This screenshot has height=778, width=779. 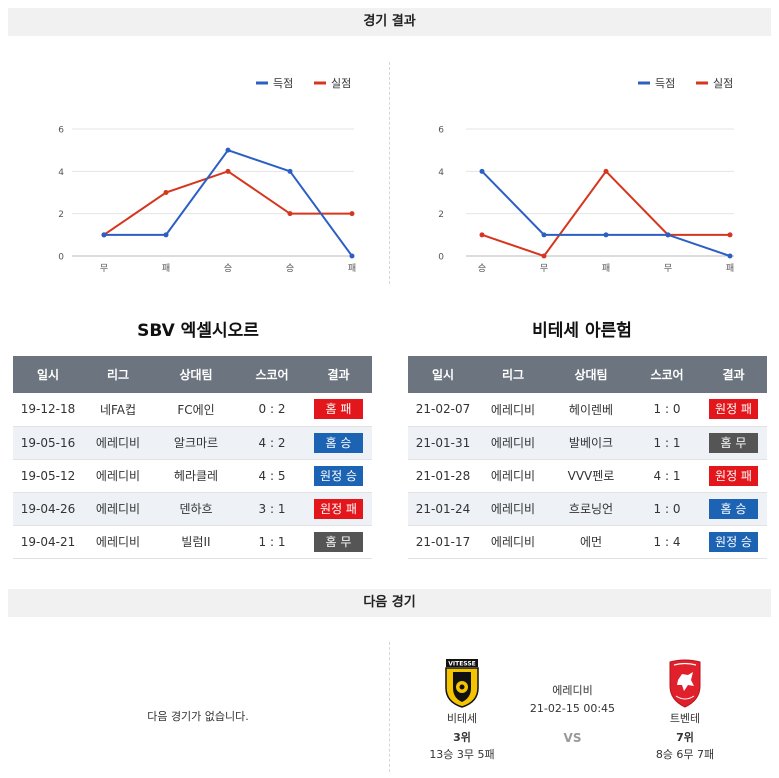 What do you see at coordinates (443, 476) in the screenshot?
I see `row-date: 21-01-28` at bounding box center [443, 476].